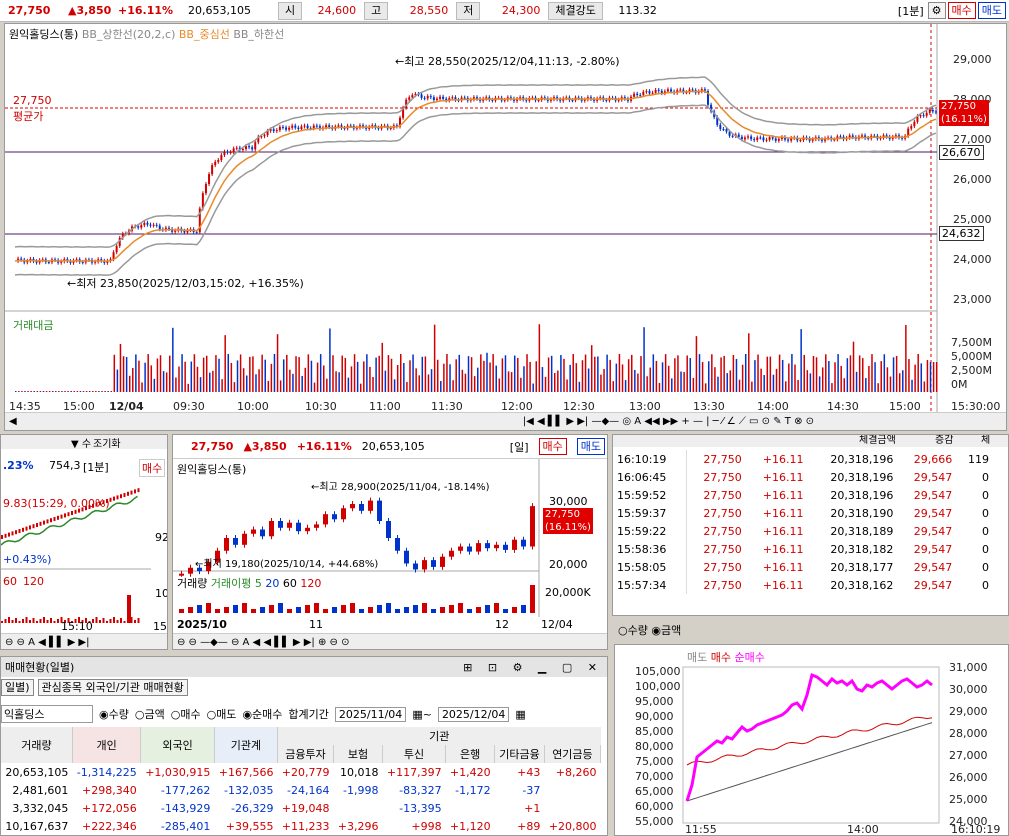 Image resolution: width=1009 pixels, height=836 pixels. What do you see at coordinates (185, 714) in the screenshot?
I see `radio-buy-inv: ○매수` at bounding box center [185, 714].